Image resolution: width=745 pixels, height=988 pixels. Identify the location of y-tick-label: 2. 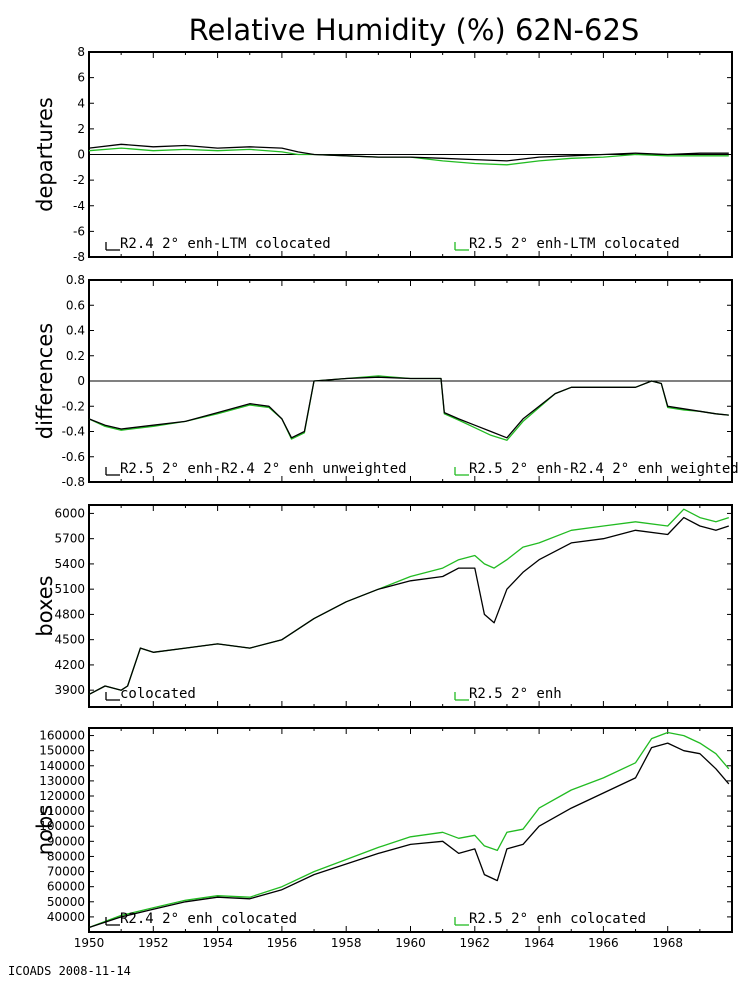
(81, 129).